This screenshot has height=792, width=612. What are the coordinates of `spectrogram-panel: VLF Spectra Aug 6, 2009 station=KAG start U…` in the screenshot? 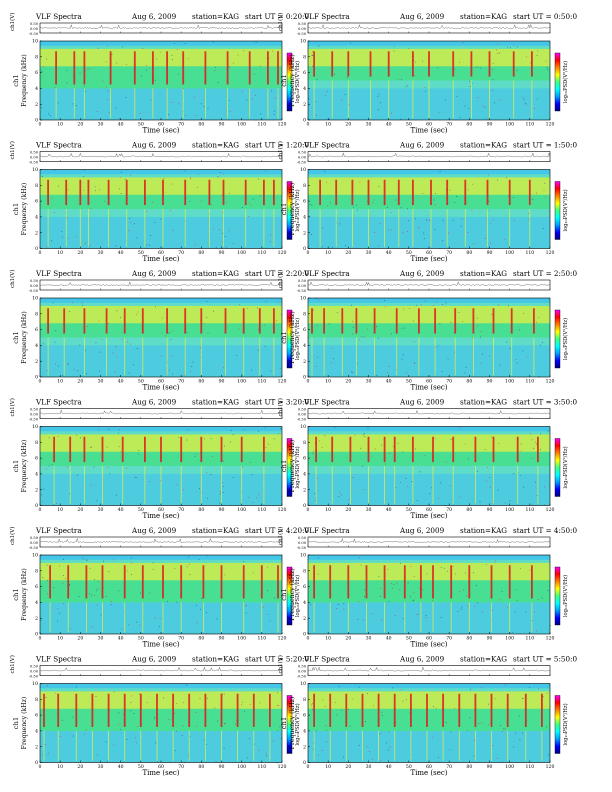 It's located at (427, 202).